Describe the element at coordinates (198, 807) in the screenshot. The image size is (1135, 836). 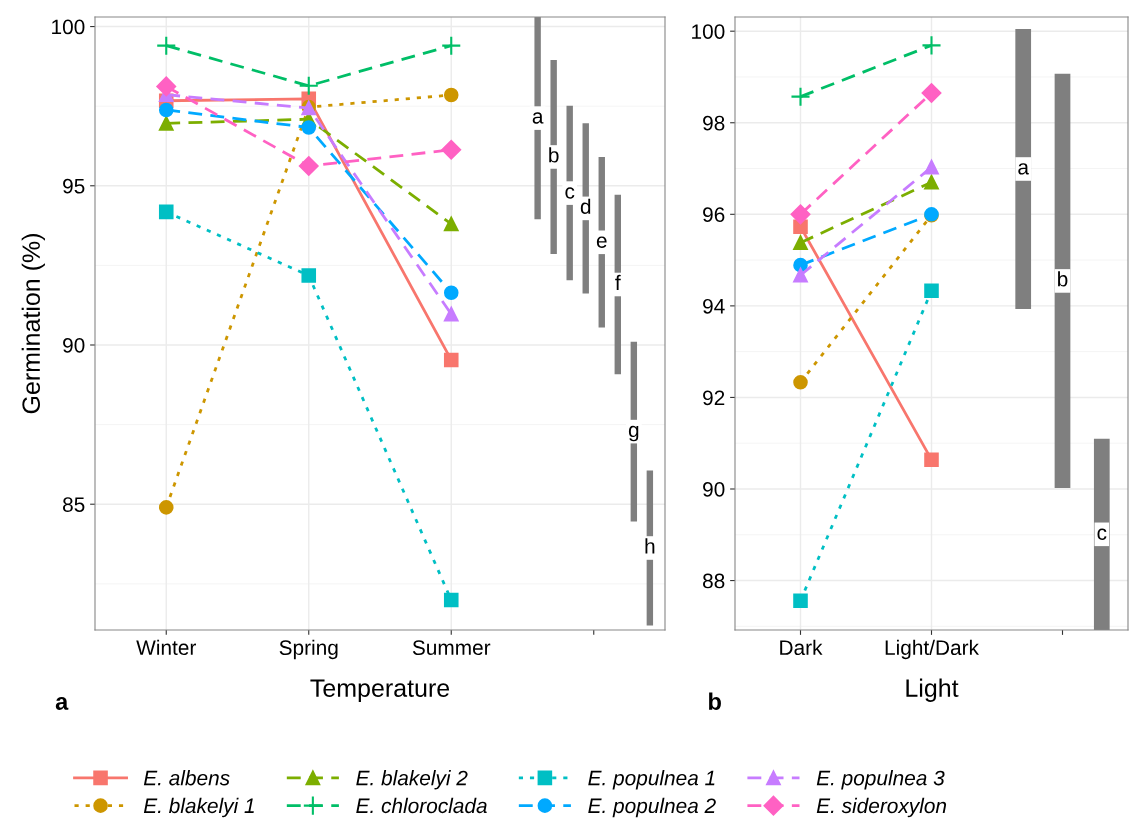
I see `legend-label: E. blakelyi 1` at that location.